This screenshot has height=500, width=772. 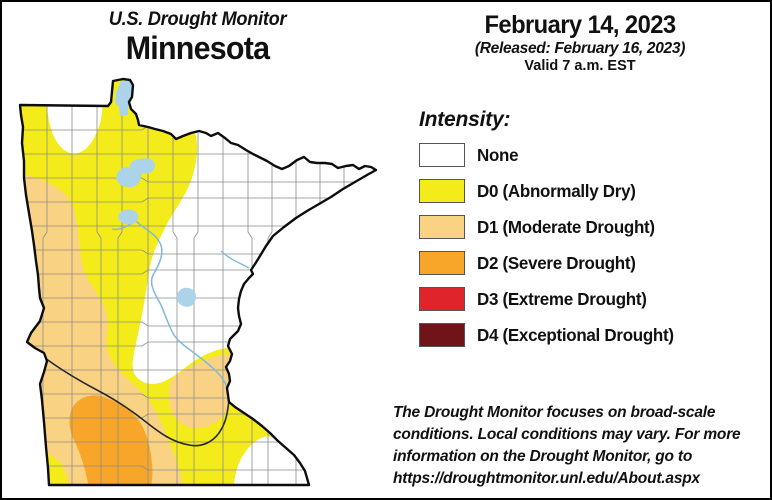 I want to click on leech-lake, so click(x=128, y=217).